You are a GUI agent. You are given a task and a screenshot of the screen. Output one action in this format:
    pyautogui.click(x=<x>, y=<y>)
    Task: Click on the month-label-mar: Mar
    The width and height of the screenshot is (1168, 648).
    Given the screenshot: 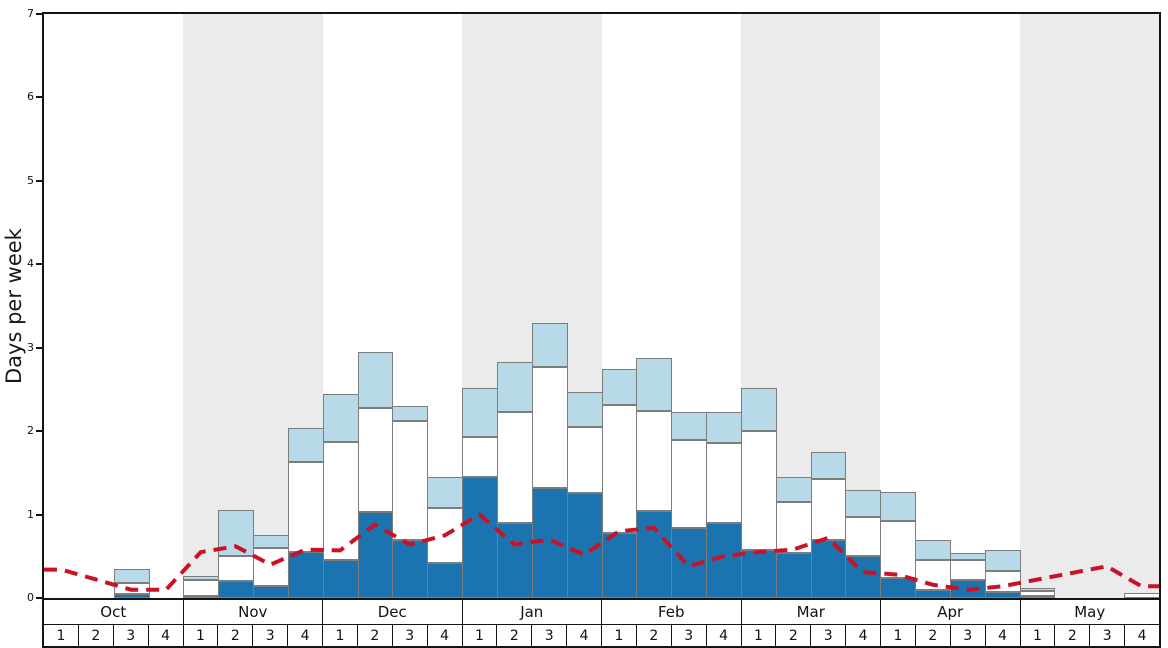 What is the action you would take?
    pyautogui.click(x=810, y=612)
    